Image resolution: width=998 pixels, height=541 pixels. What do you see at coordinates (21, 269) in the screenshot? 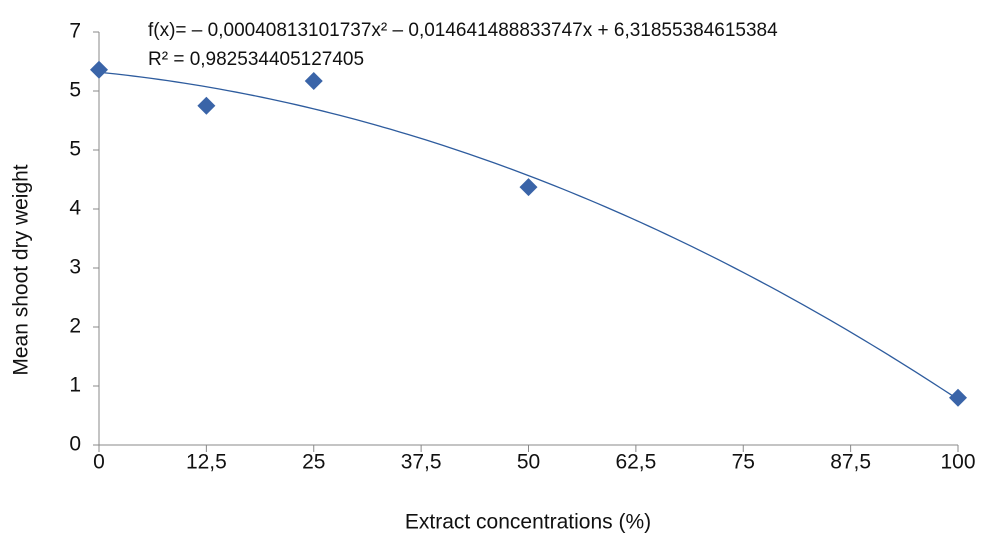
I see `y-axis-label: Mean shoot dry weight` at bounding box center [21, 269].